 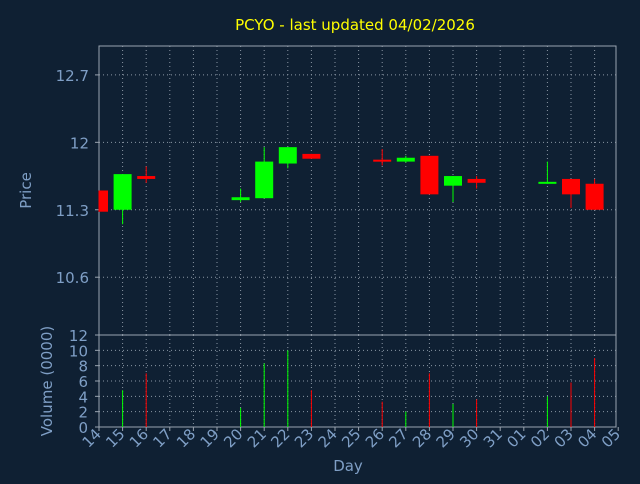 What do you see at coordinates (72, 211) in the screenshot?
I see `price-tick-label: 11.3` at bounding box center [72, 211].